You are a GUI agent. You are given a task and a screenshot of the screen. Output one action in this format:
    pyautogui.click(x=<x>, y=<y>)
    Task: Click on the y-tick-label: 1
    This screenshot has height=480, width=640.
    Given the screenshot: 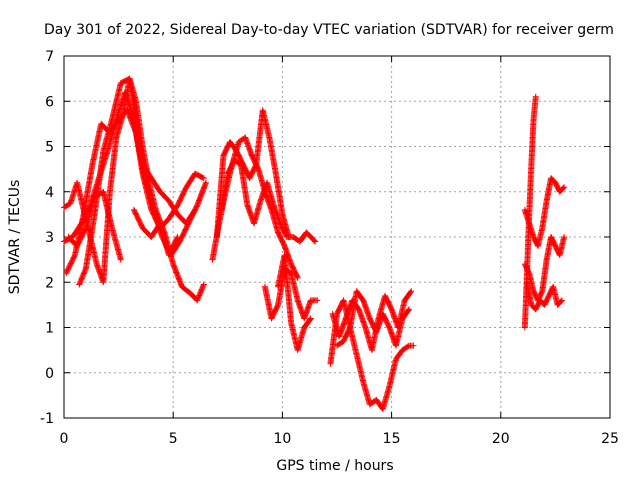 What is the action you would take?
    pyautogui.click(x=49, y=329)
    